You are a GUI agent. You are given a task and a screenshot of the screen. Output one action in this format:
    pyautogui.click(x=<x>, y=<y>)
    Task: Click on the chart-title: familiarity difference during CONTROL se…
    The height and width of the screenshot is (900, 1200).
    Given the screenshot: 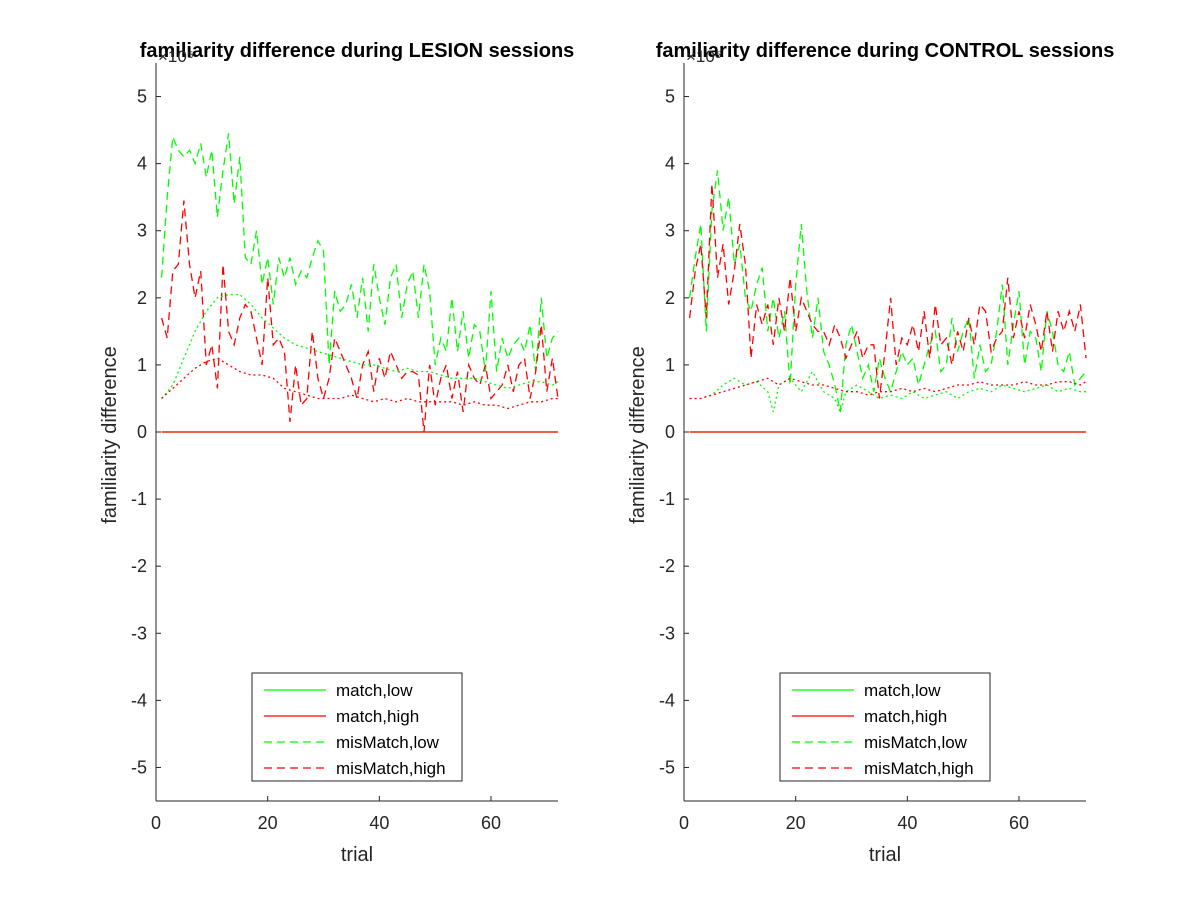 What is the action you would take?
    pyautogui.click(x=885, y=51)
    